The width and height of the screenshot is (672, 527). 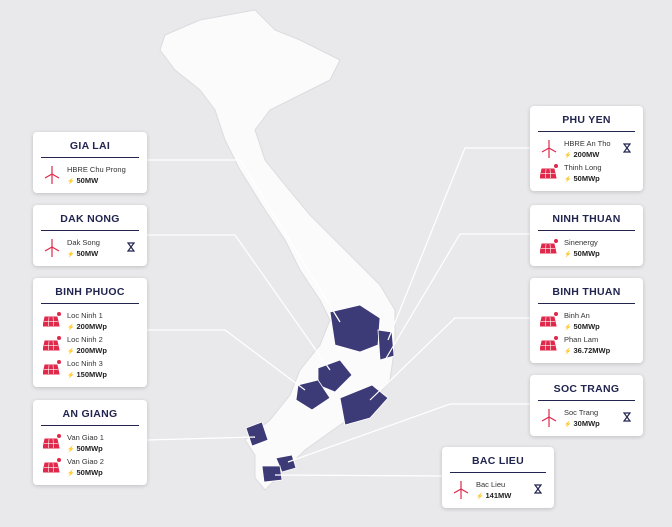 What do you see at coordinates (90, 149) in the screenshot?
I see `province-name: GIA LAI` at bounding box center [90, 149].